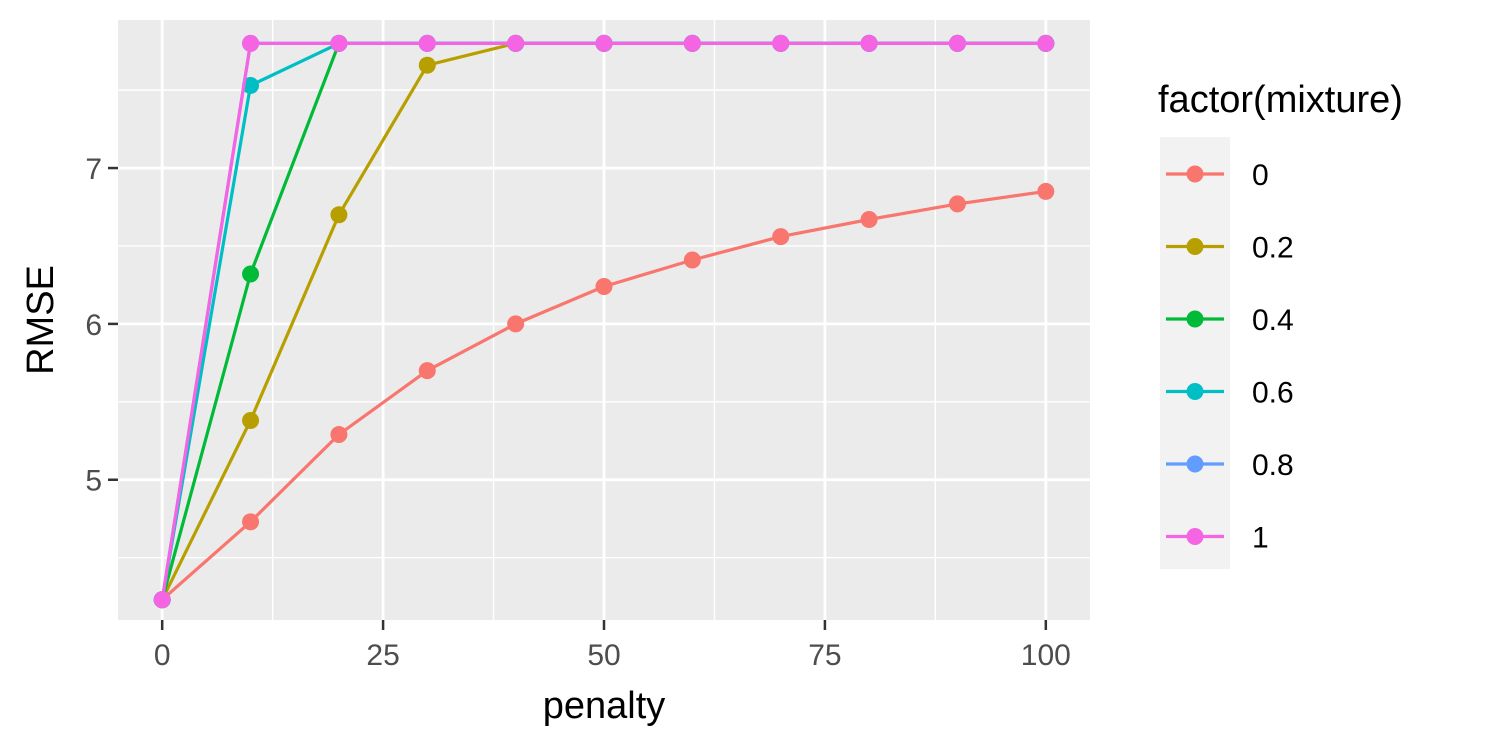  What do you see at coordinates (1280, 100) in the screenshot?
I see `legend-title: factor(mixture)` at bounding box center [1280, 100].